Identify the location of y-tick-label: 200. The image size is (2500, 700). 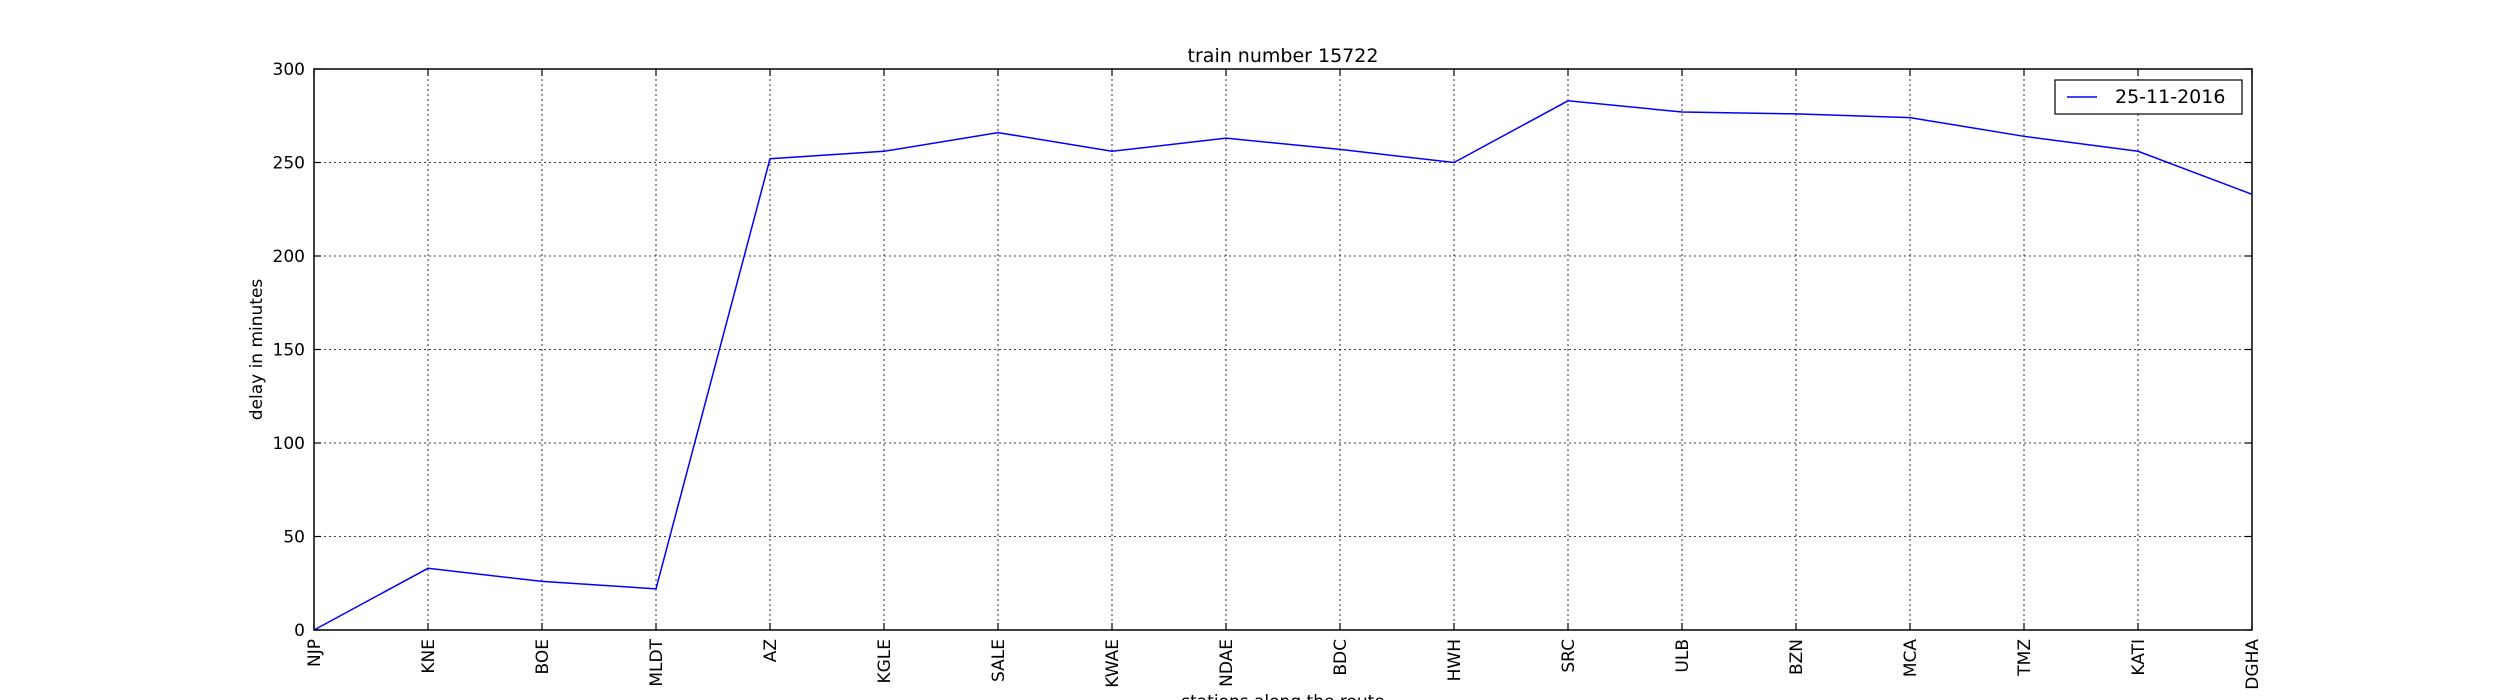
(289, 257).